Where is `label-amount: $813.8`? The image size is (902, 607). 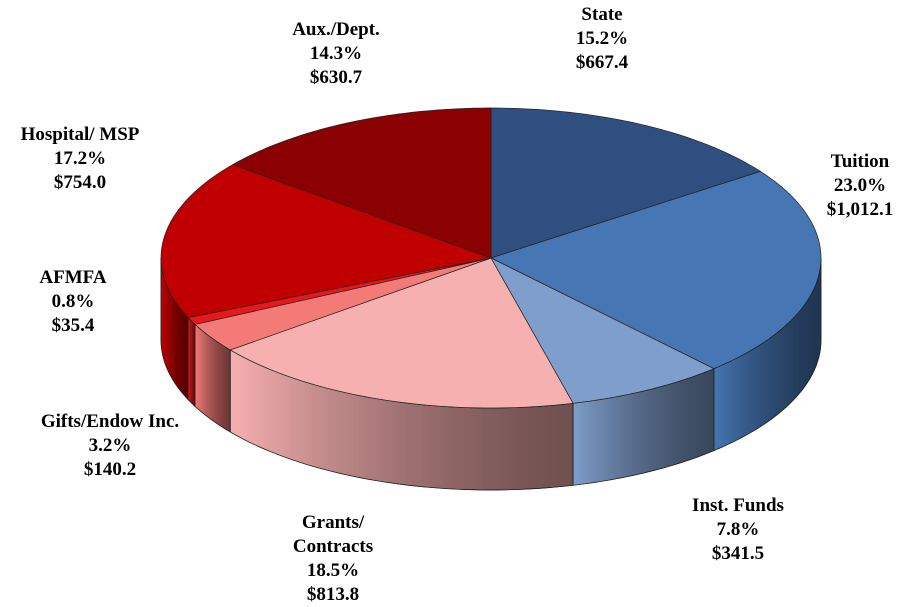
label-amount: $813.8 is located at coordinates (333, 594).